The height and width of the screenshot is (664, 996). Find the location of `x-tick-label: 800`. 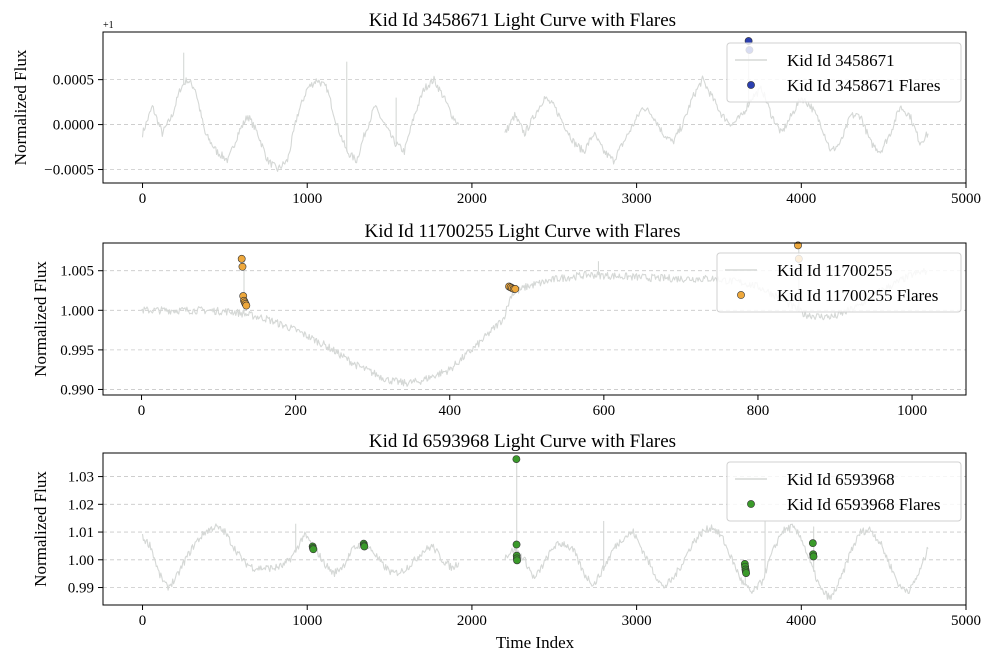

x-tick-label: 800 is located at coordinates (758, 411).